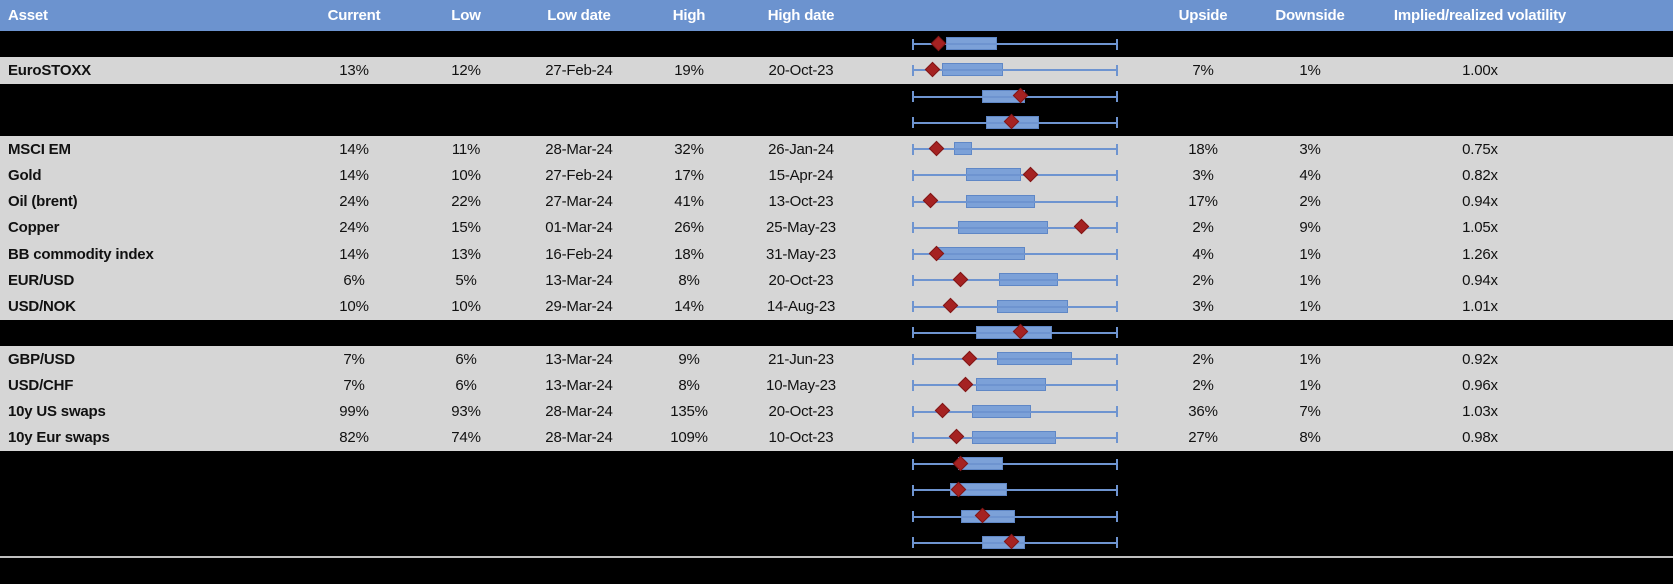  I want to click on upside-cell: 3%, so click(1203, 307).